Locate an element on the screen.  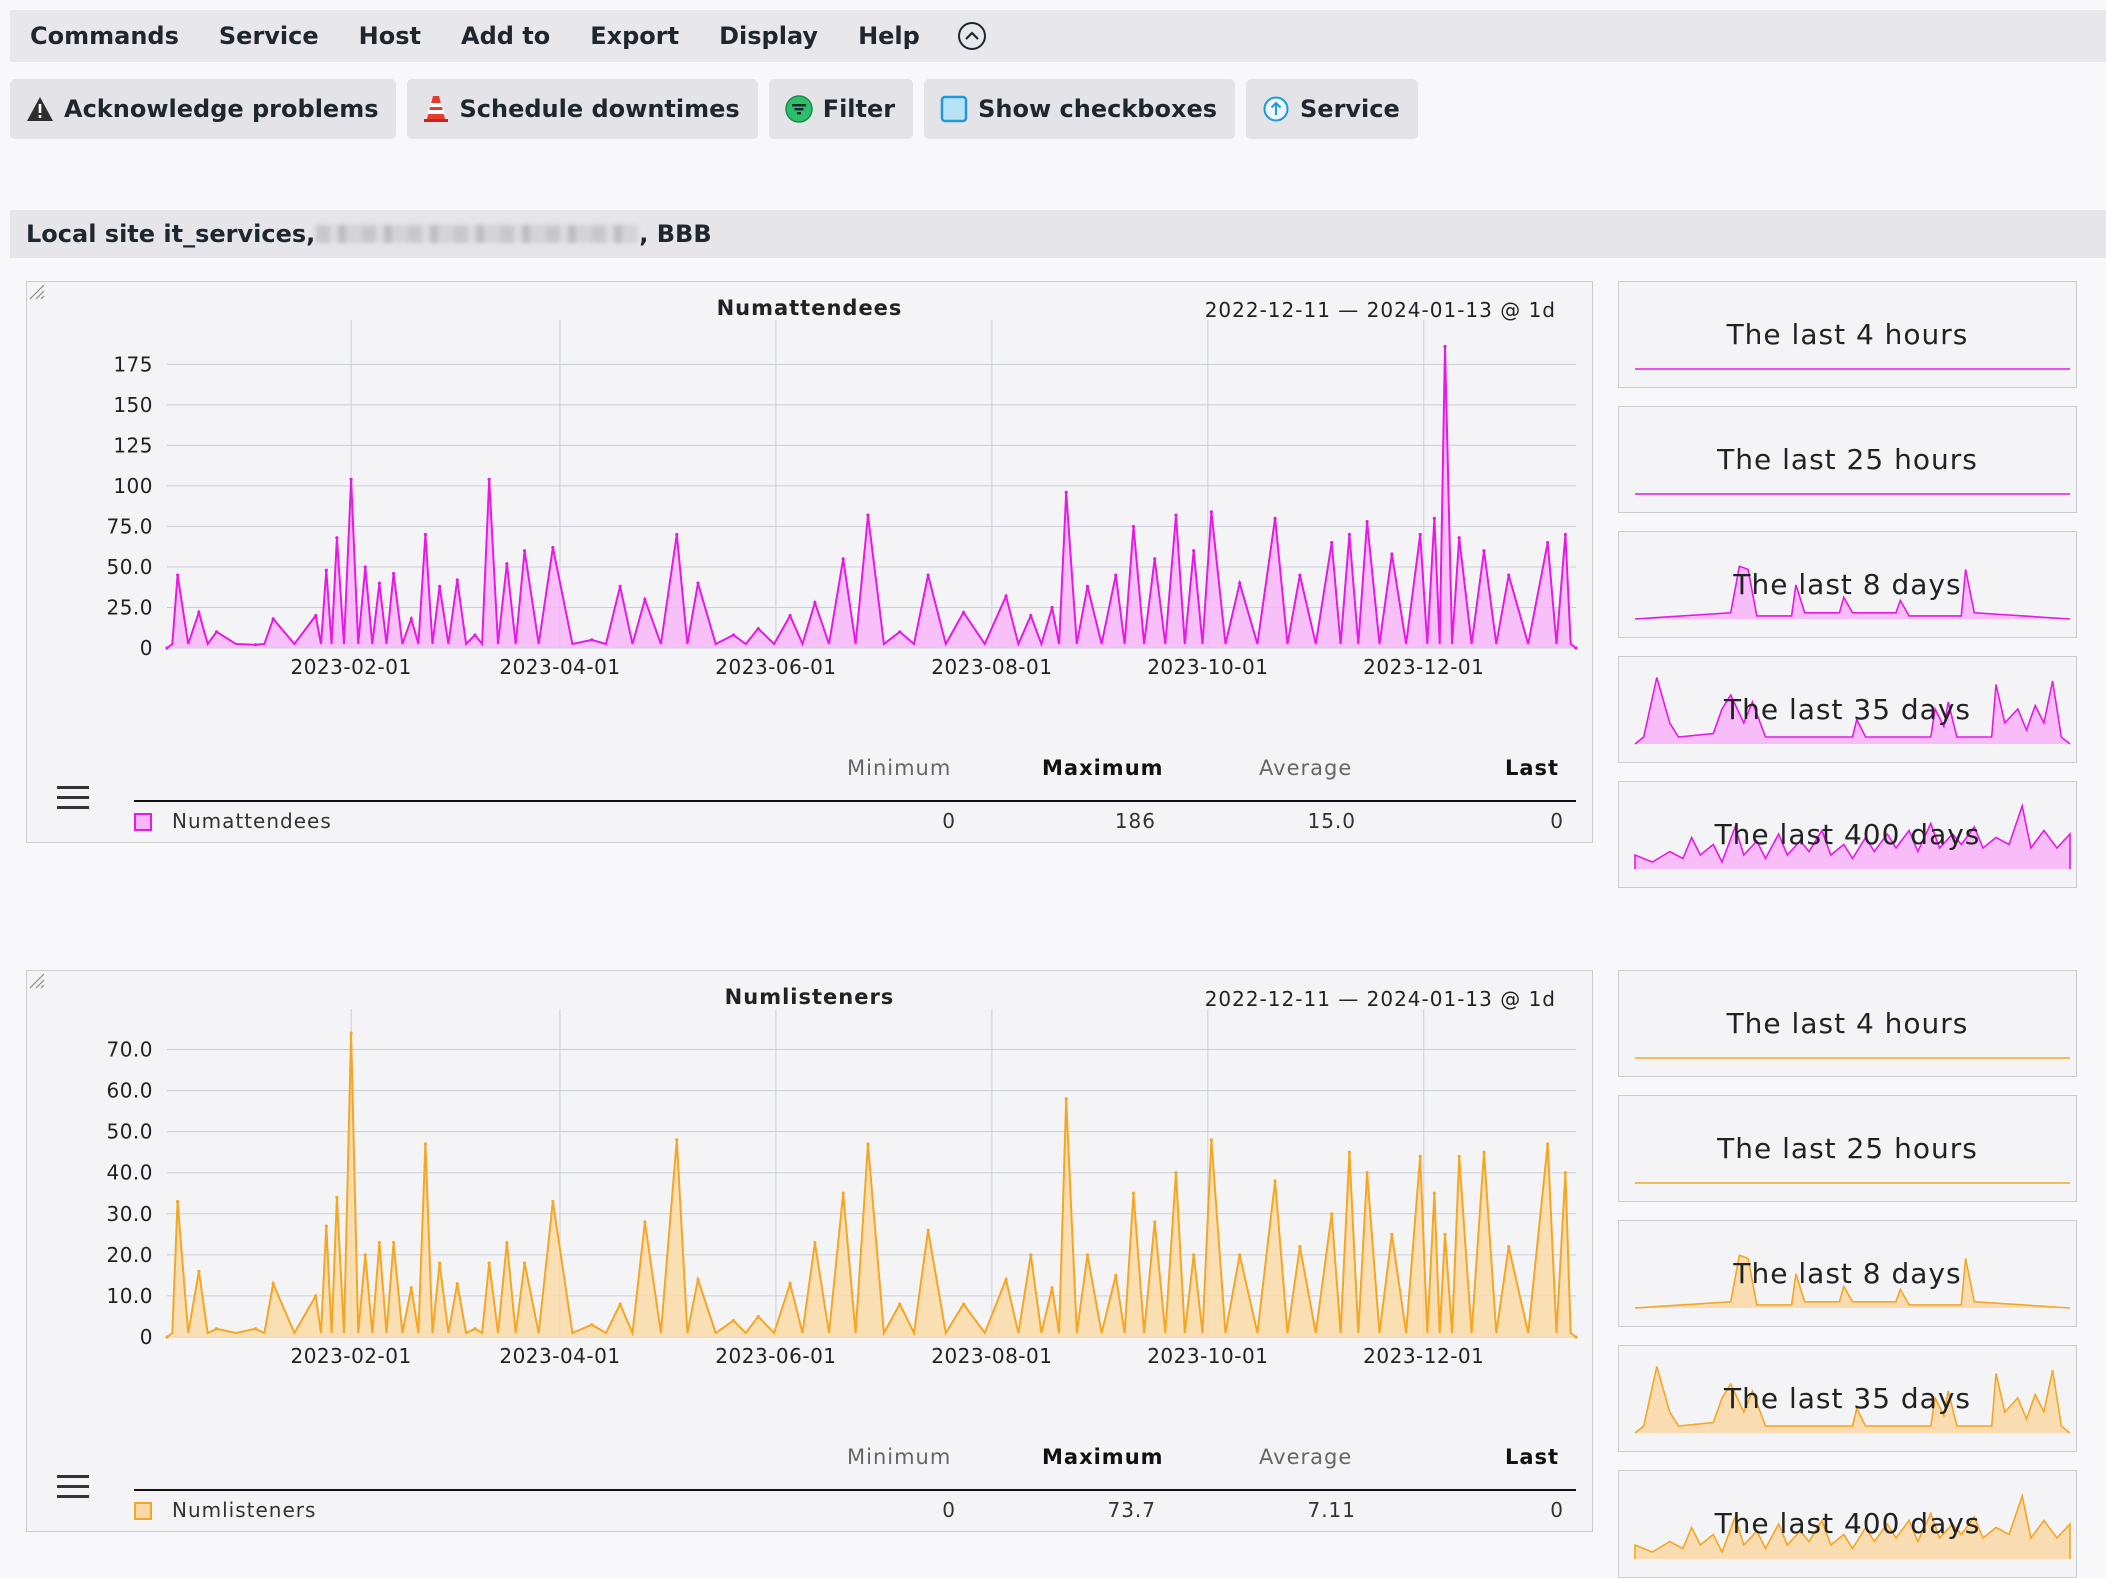
sparkline-area is located at coordinates (1852, 837).